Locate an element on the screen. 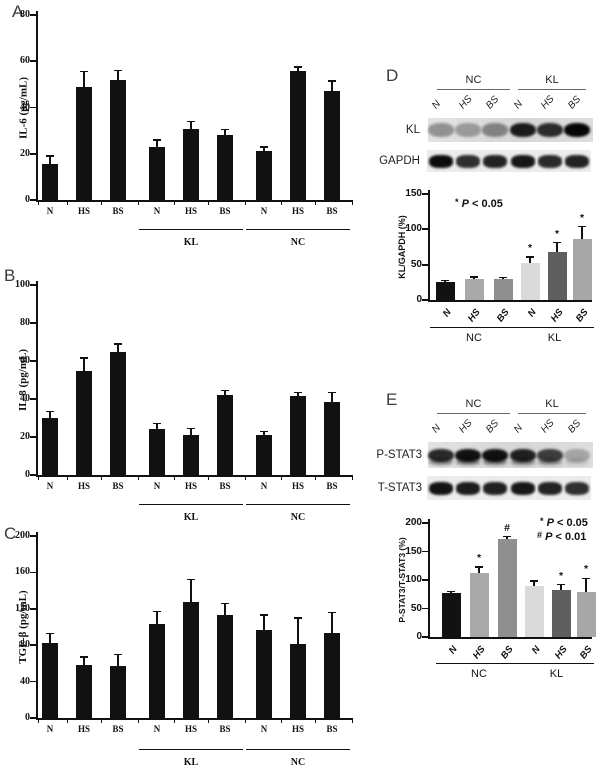 The image size is (602, 770). E-blot-lane-label-0: N is located at coordinates (437, 429).